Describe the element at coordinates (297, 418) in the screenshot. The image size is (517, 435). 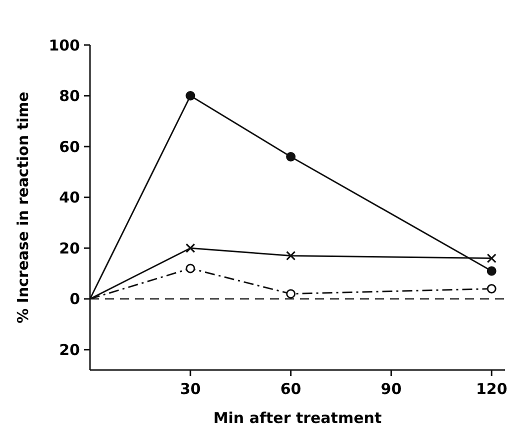
I see `x-axis-title: Min after treatment` at that location.